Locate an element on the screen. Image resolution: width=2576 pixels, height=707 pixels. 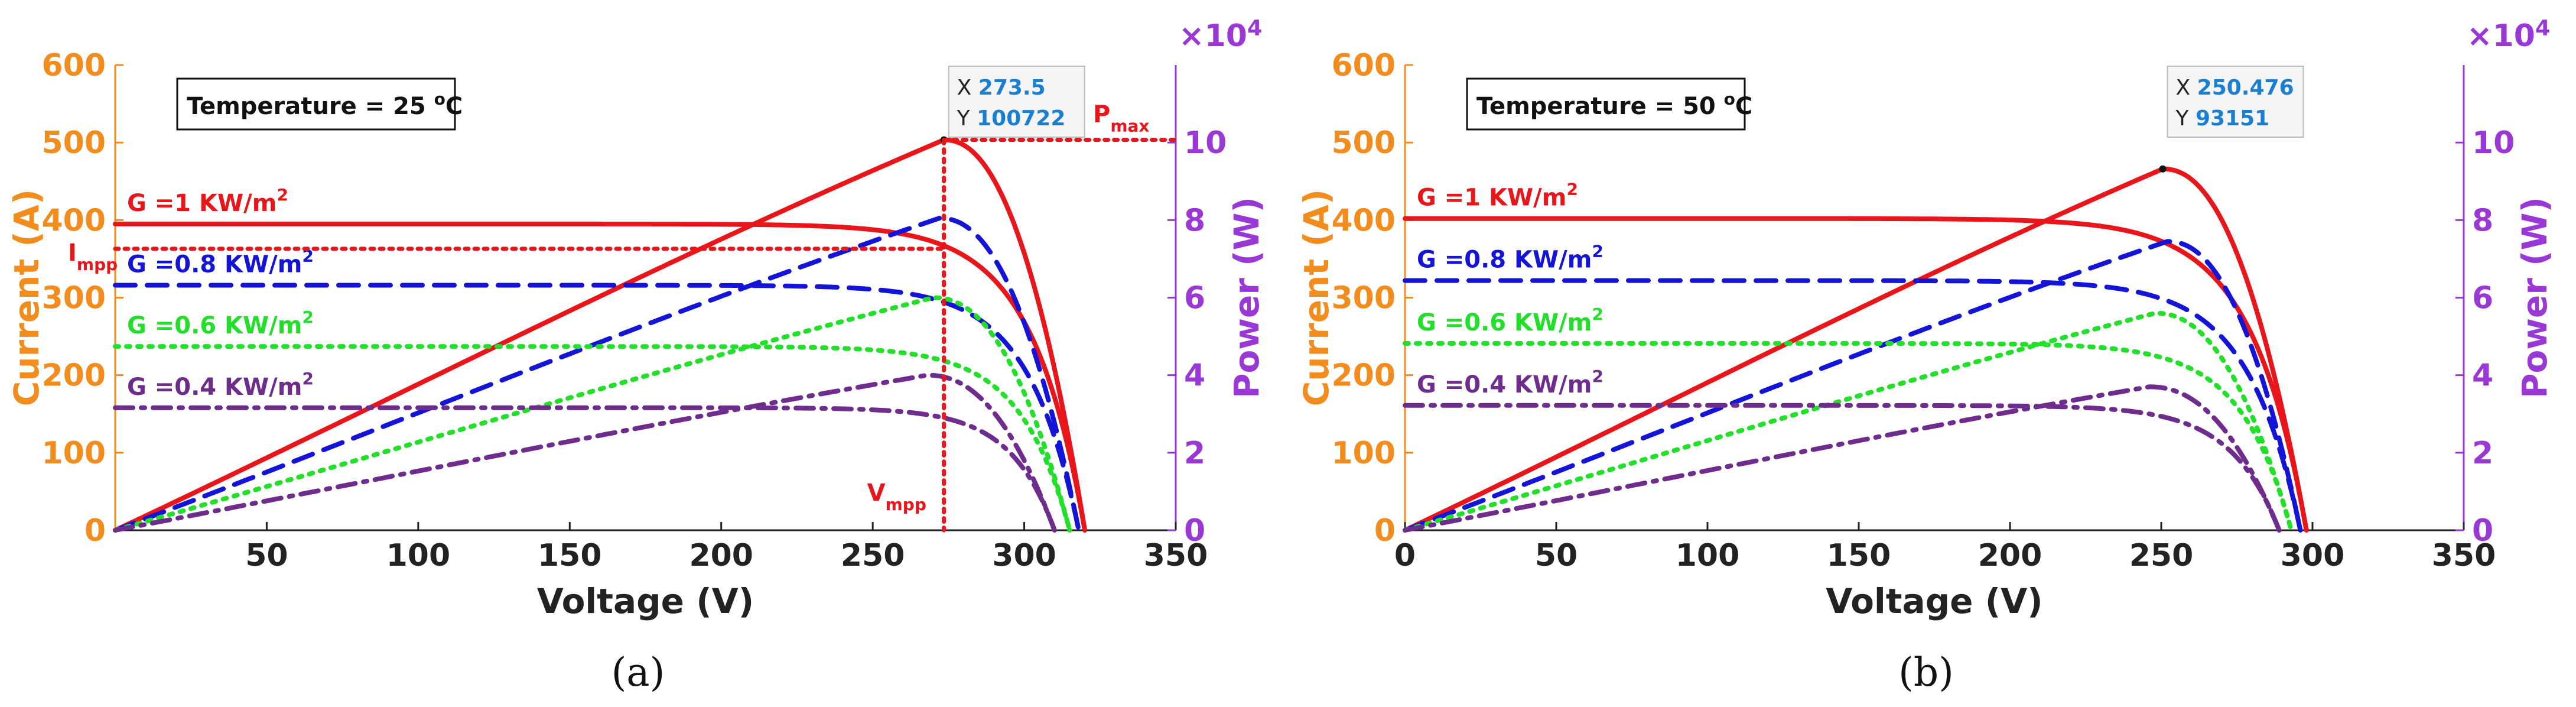
datatip-x: X 250.476 is located at coordinates (2235, 88).